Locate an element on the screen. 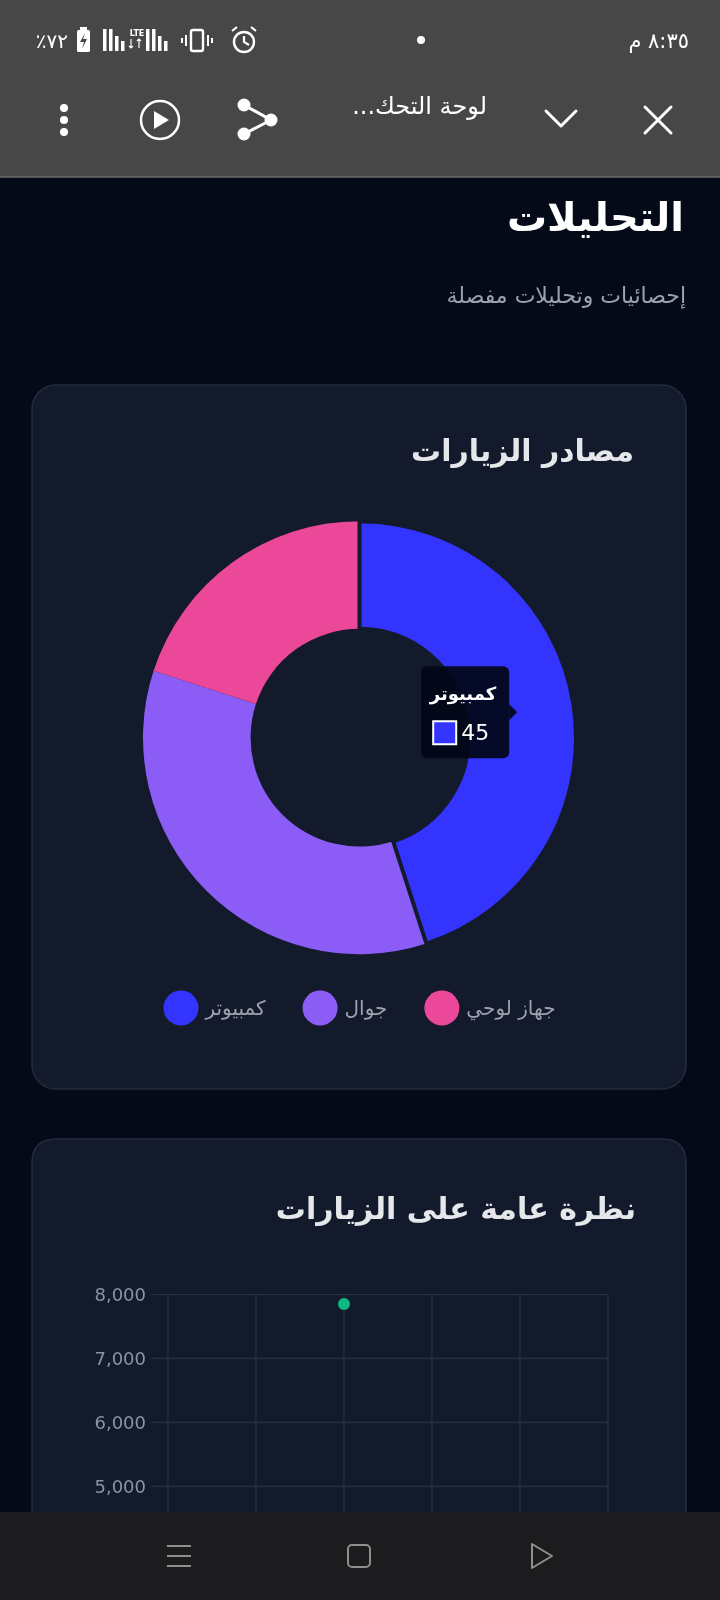 This screenshot has width=720, height=1600. chart-title: نظرة عامة على الزيارات is located at coordinates (455, 1208).